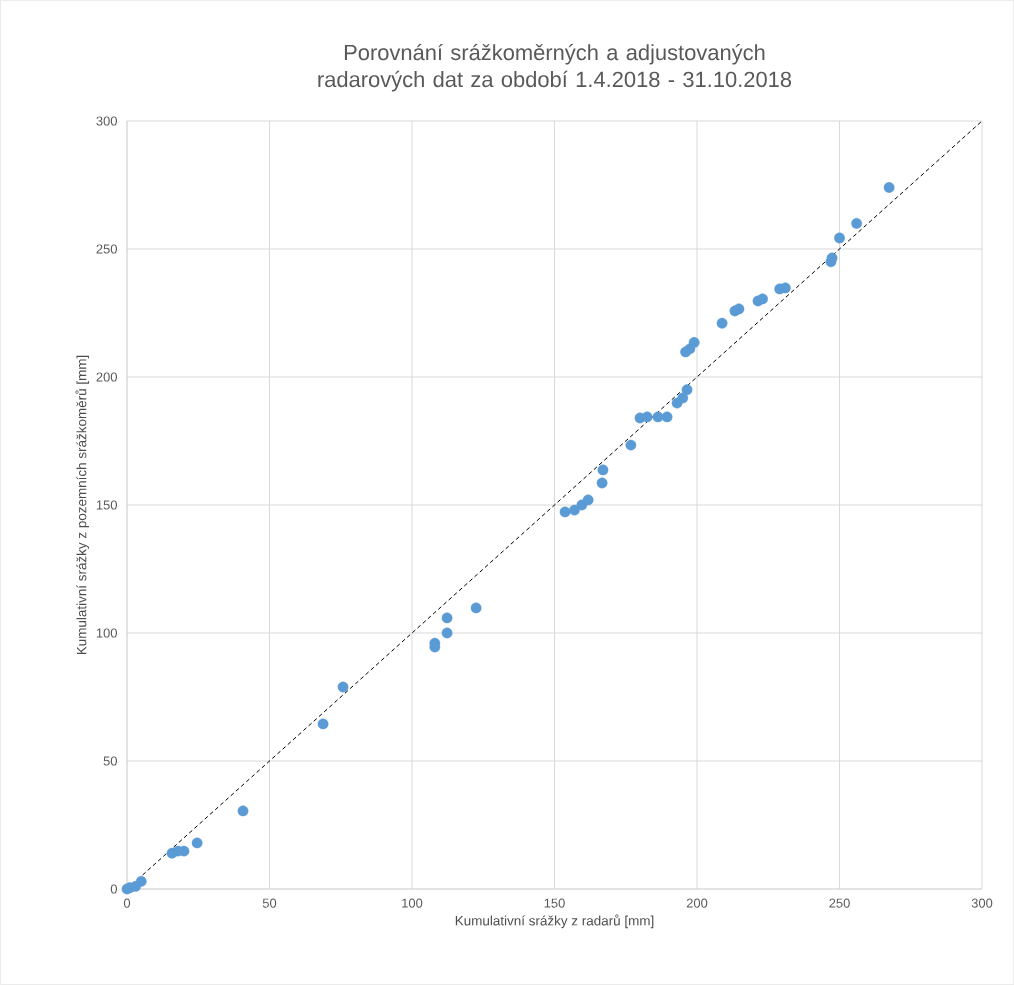 Image resolution: width=1014 pixels, height=985 pixels. I want to click on y-axis-title: Kumulativní srážky z pozemních srážkoměrů [mm], so click(82, 505).